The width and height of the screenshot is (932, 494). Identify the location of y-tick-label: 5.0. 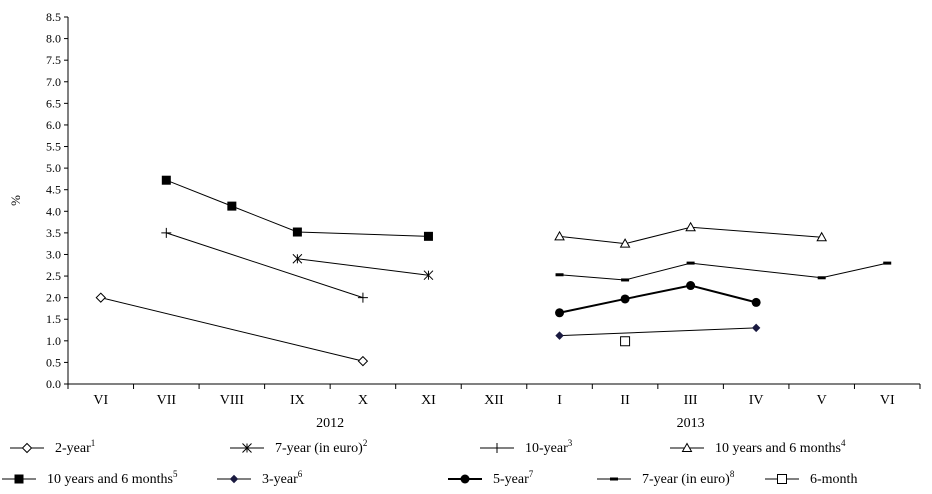
(53, 168).